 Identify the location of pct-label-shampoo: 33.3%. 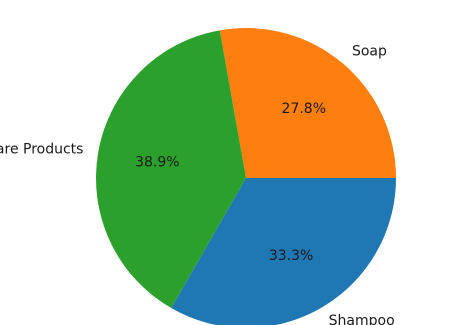
(291, 256).